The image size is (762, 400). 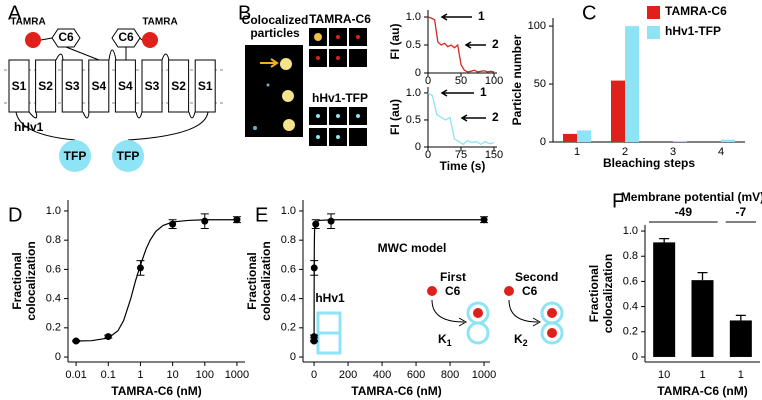 I want to click on segment-label: S2, so click(x=178, y=86).